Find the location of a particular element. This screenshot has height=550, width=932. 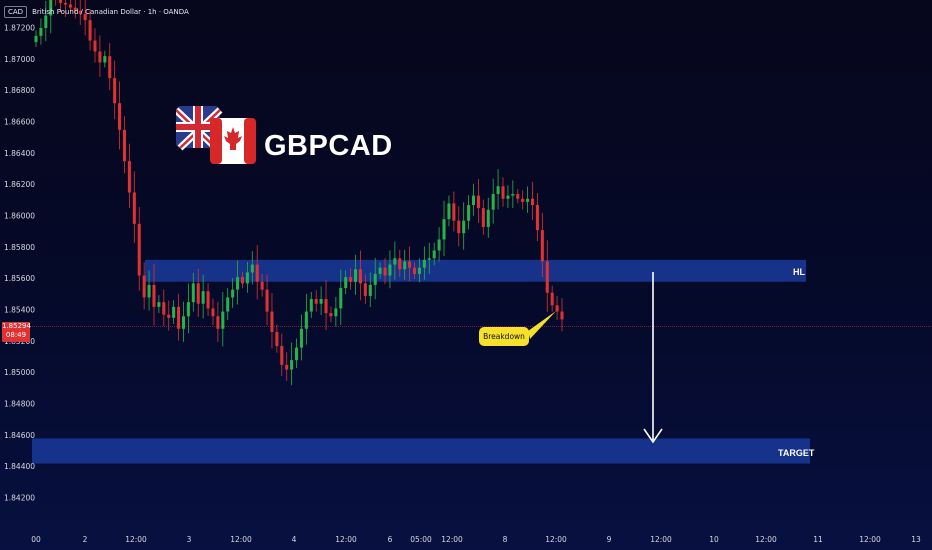

pair-logo: GBPCAD is located at coordinates (282, 134).